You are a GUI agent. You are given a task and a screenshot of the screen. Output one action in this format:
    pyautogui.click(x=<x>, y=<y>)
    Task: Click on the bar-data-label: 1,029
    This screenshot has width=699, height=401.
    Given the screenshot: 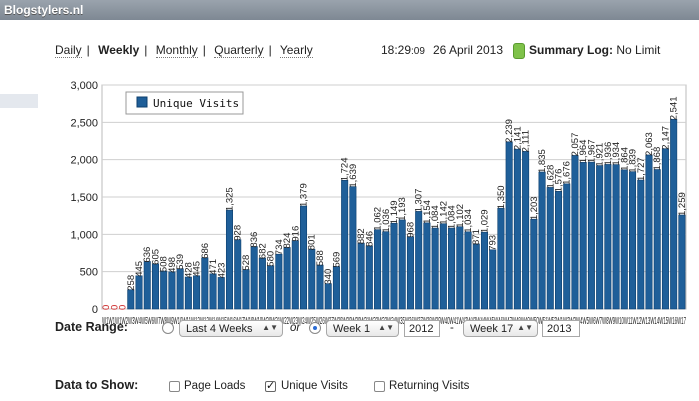 What is the action you would take?
    pyautogui.click(x=484, y=221)
    